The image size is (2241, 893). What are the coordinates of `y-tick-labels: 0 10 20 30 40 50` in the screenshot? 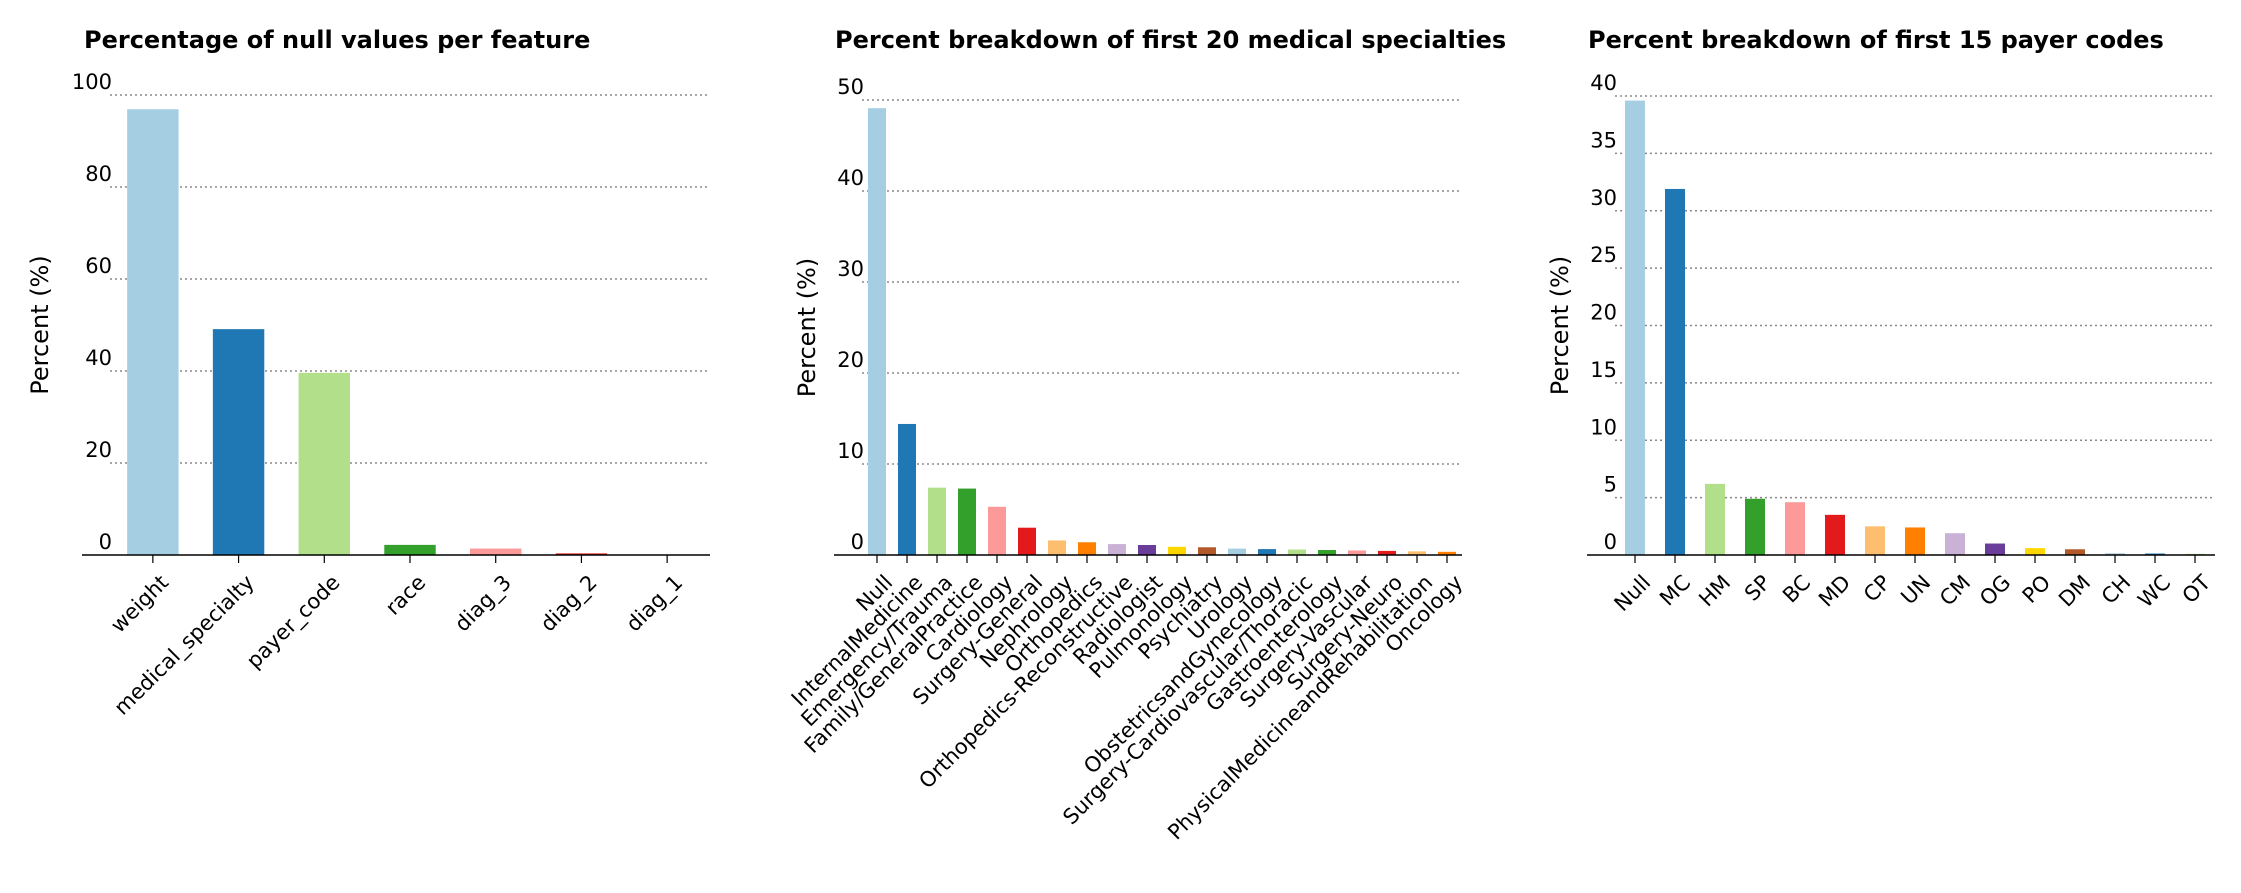 It's located at (850, 314).